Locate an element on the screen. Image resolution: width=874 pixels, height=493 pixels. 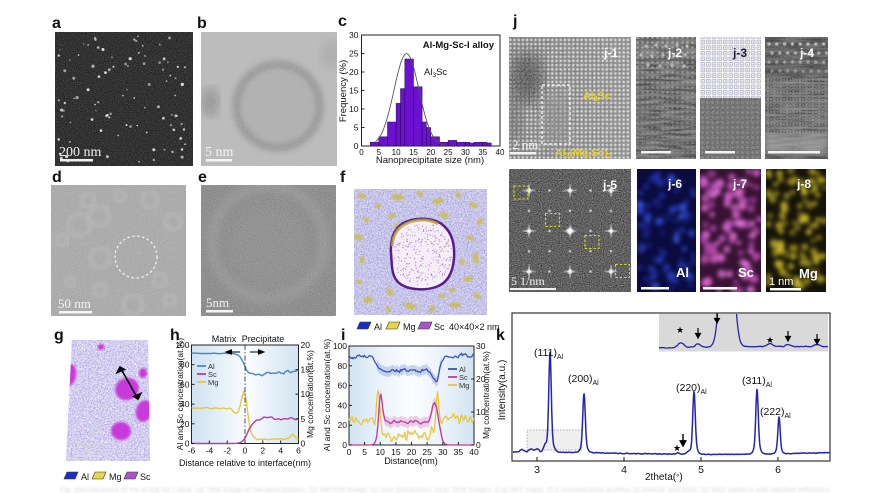
svg-text: h is located at coordinates (175, 335).